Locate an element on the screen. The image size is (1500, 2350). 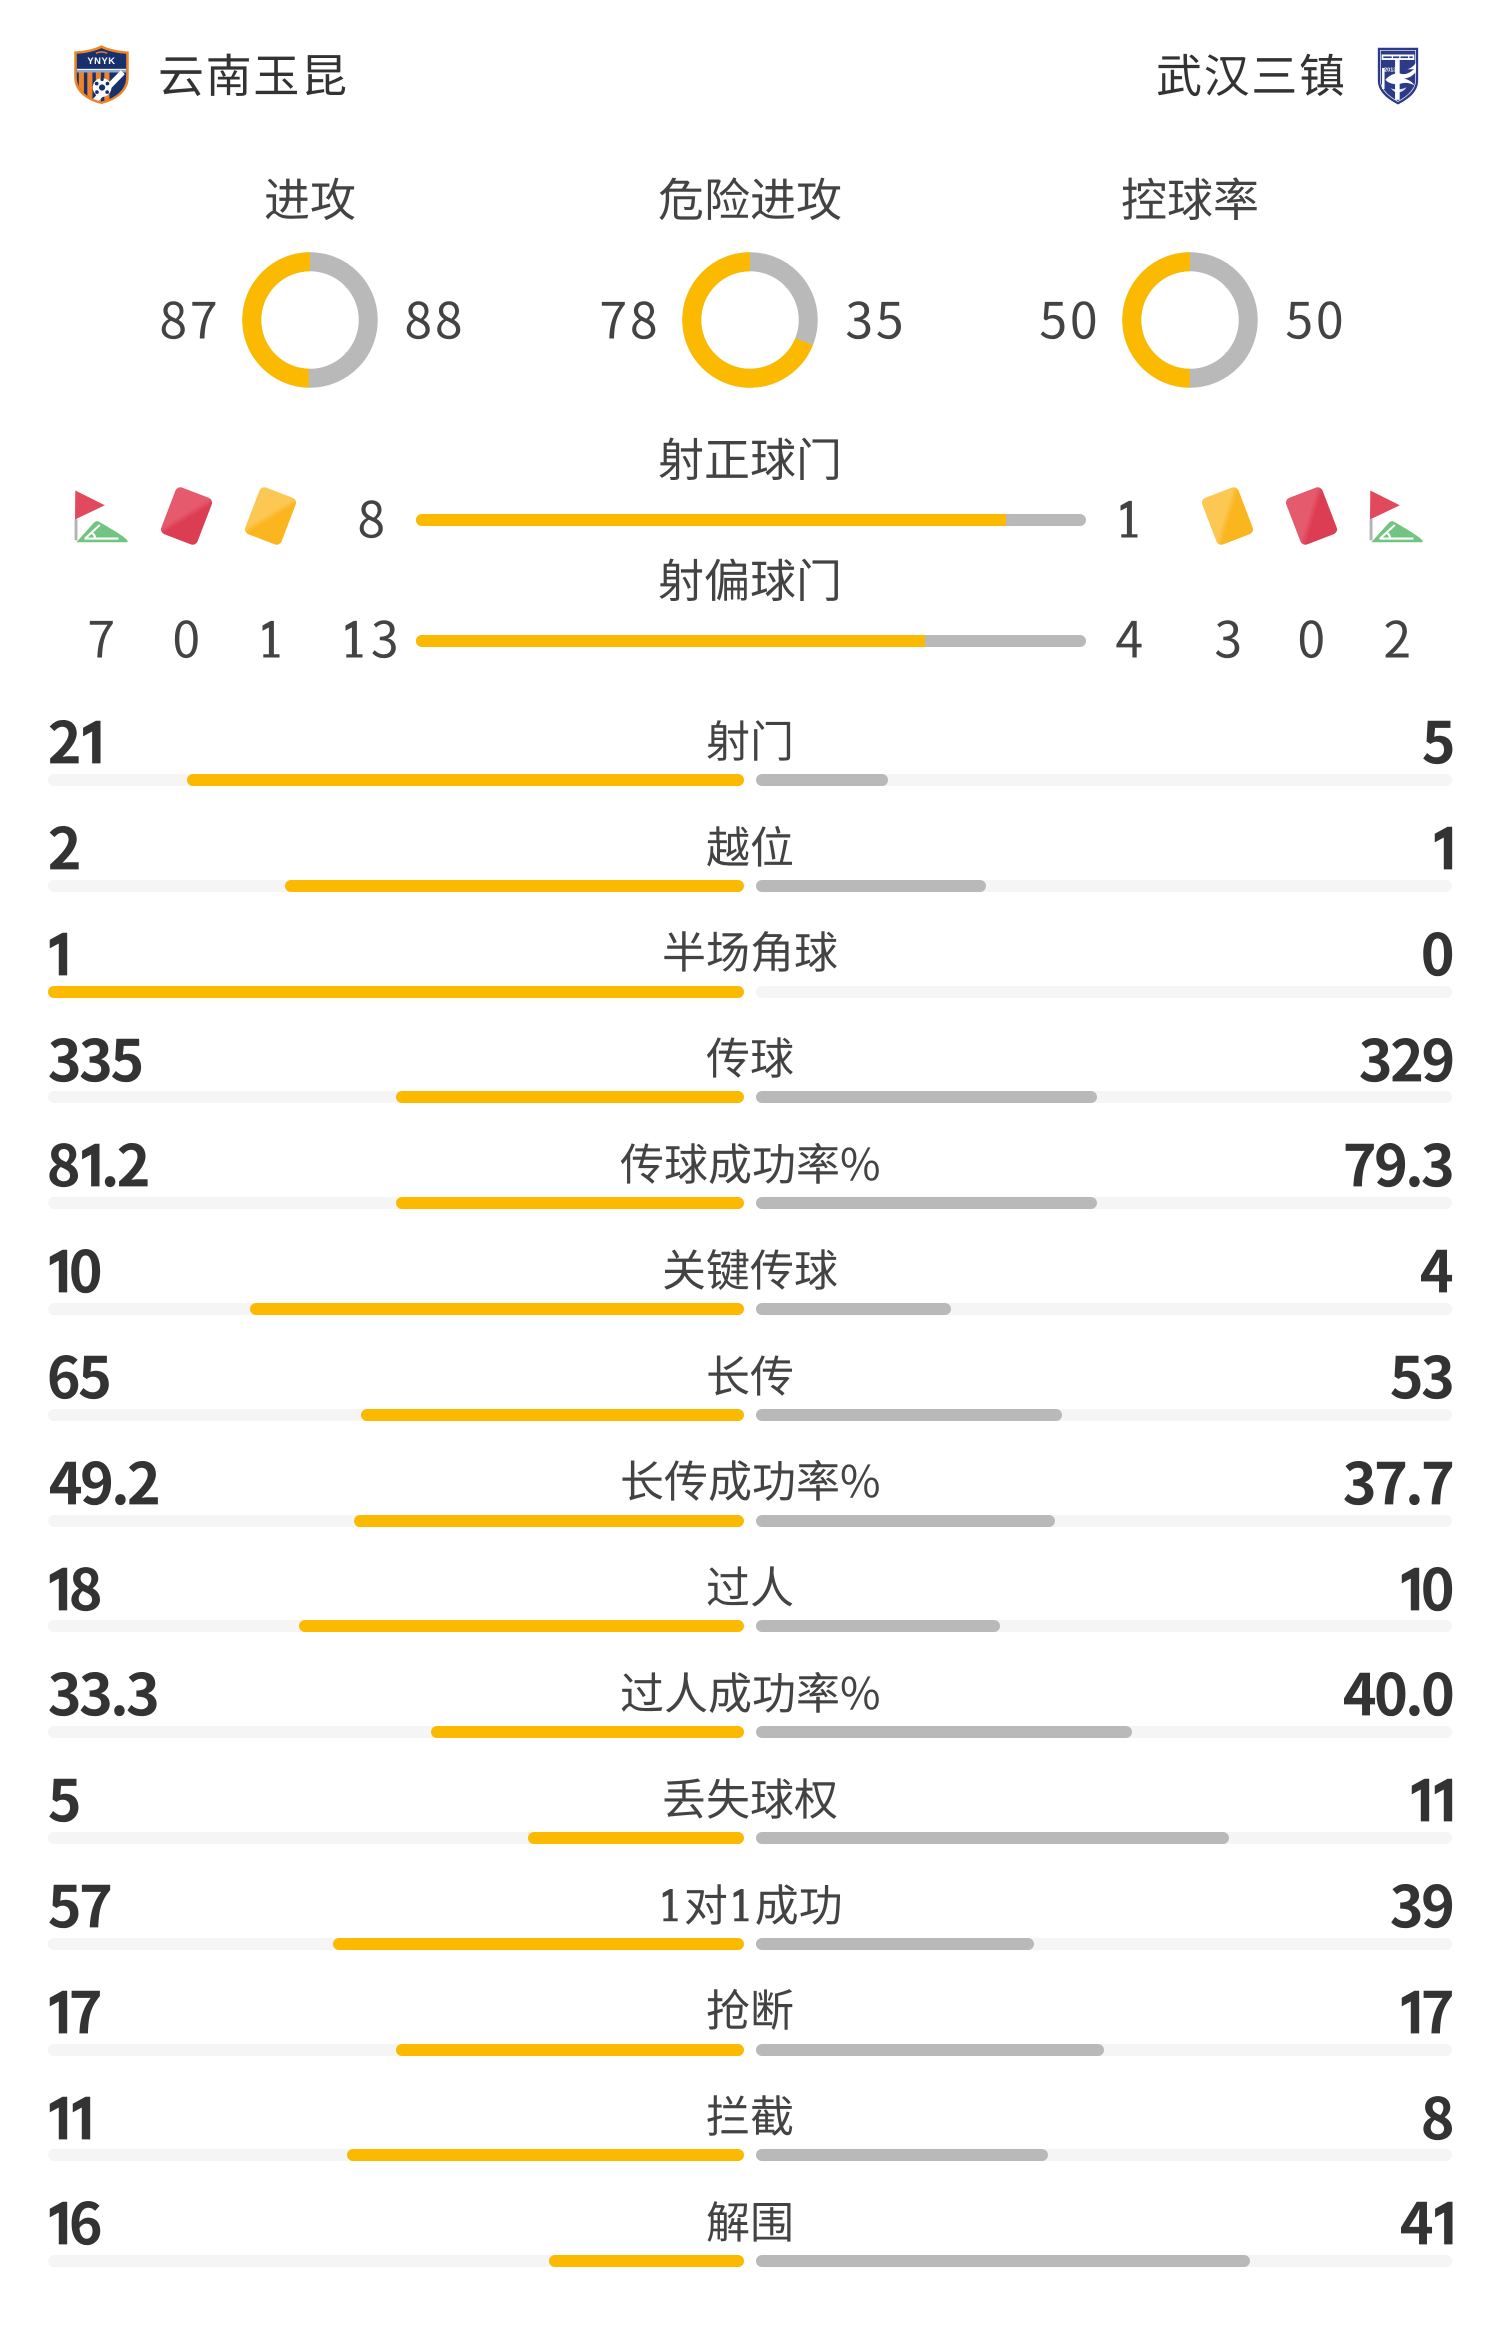
svg-text: 2013 is located at coordinates (1390, 70).